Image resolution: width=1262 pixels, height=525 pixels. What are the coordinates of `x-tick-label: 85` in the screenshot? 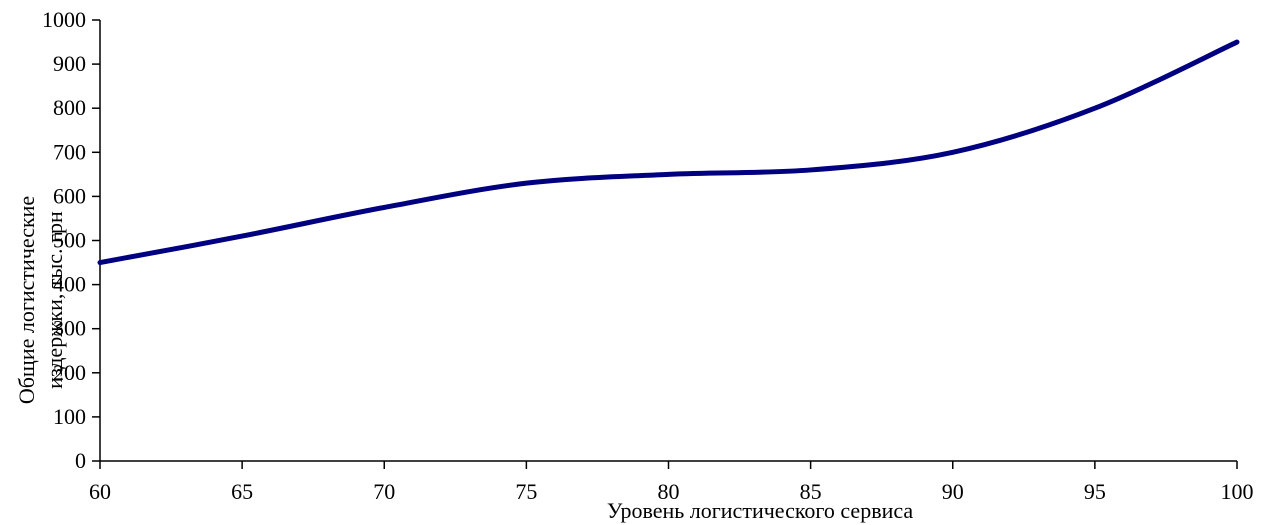 It's located at (811, 491).